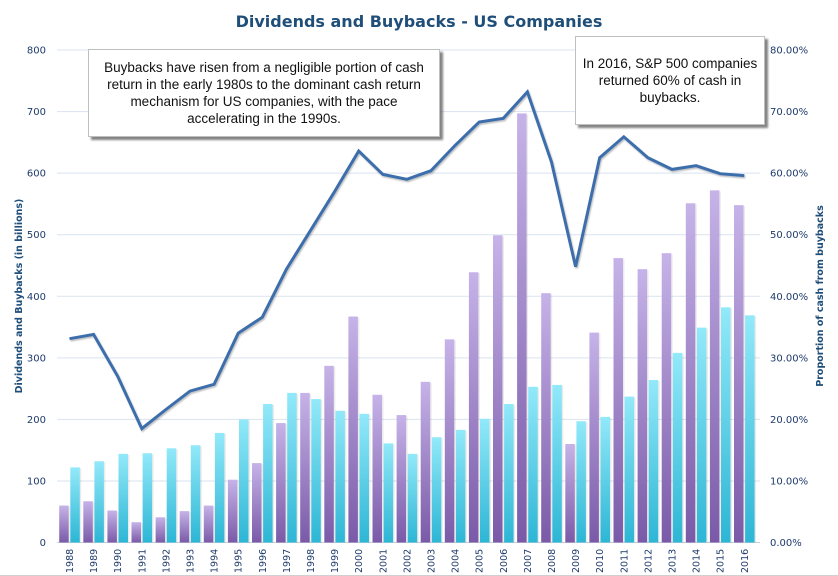 The image size is (838, 576). Describe the element at coordinates (377, 468) in the screenshot. I see `bar-buybacks-2001` at that location.